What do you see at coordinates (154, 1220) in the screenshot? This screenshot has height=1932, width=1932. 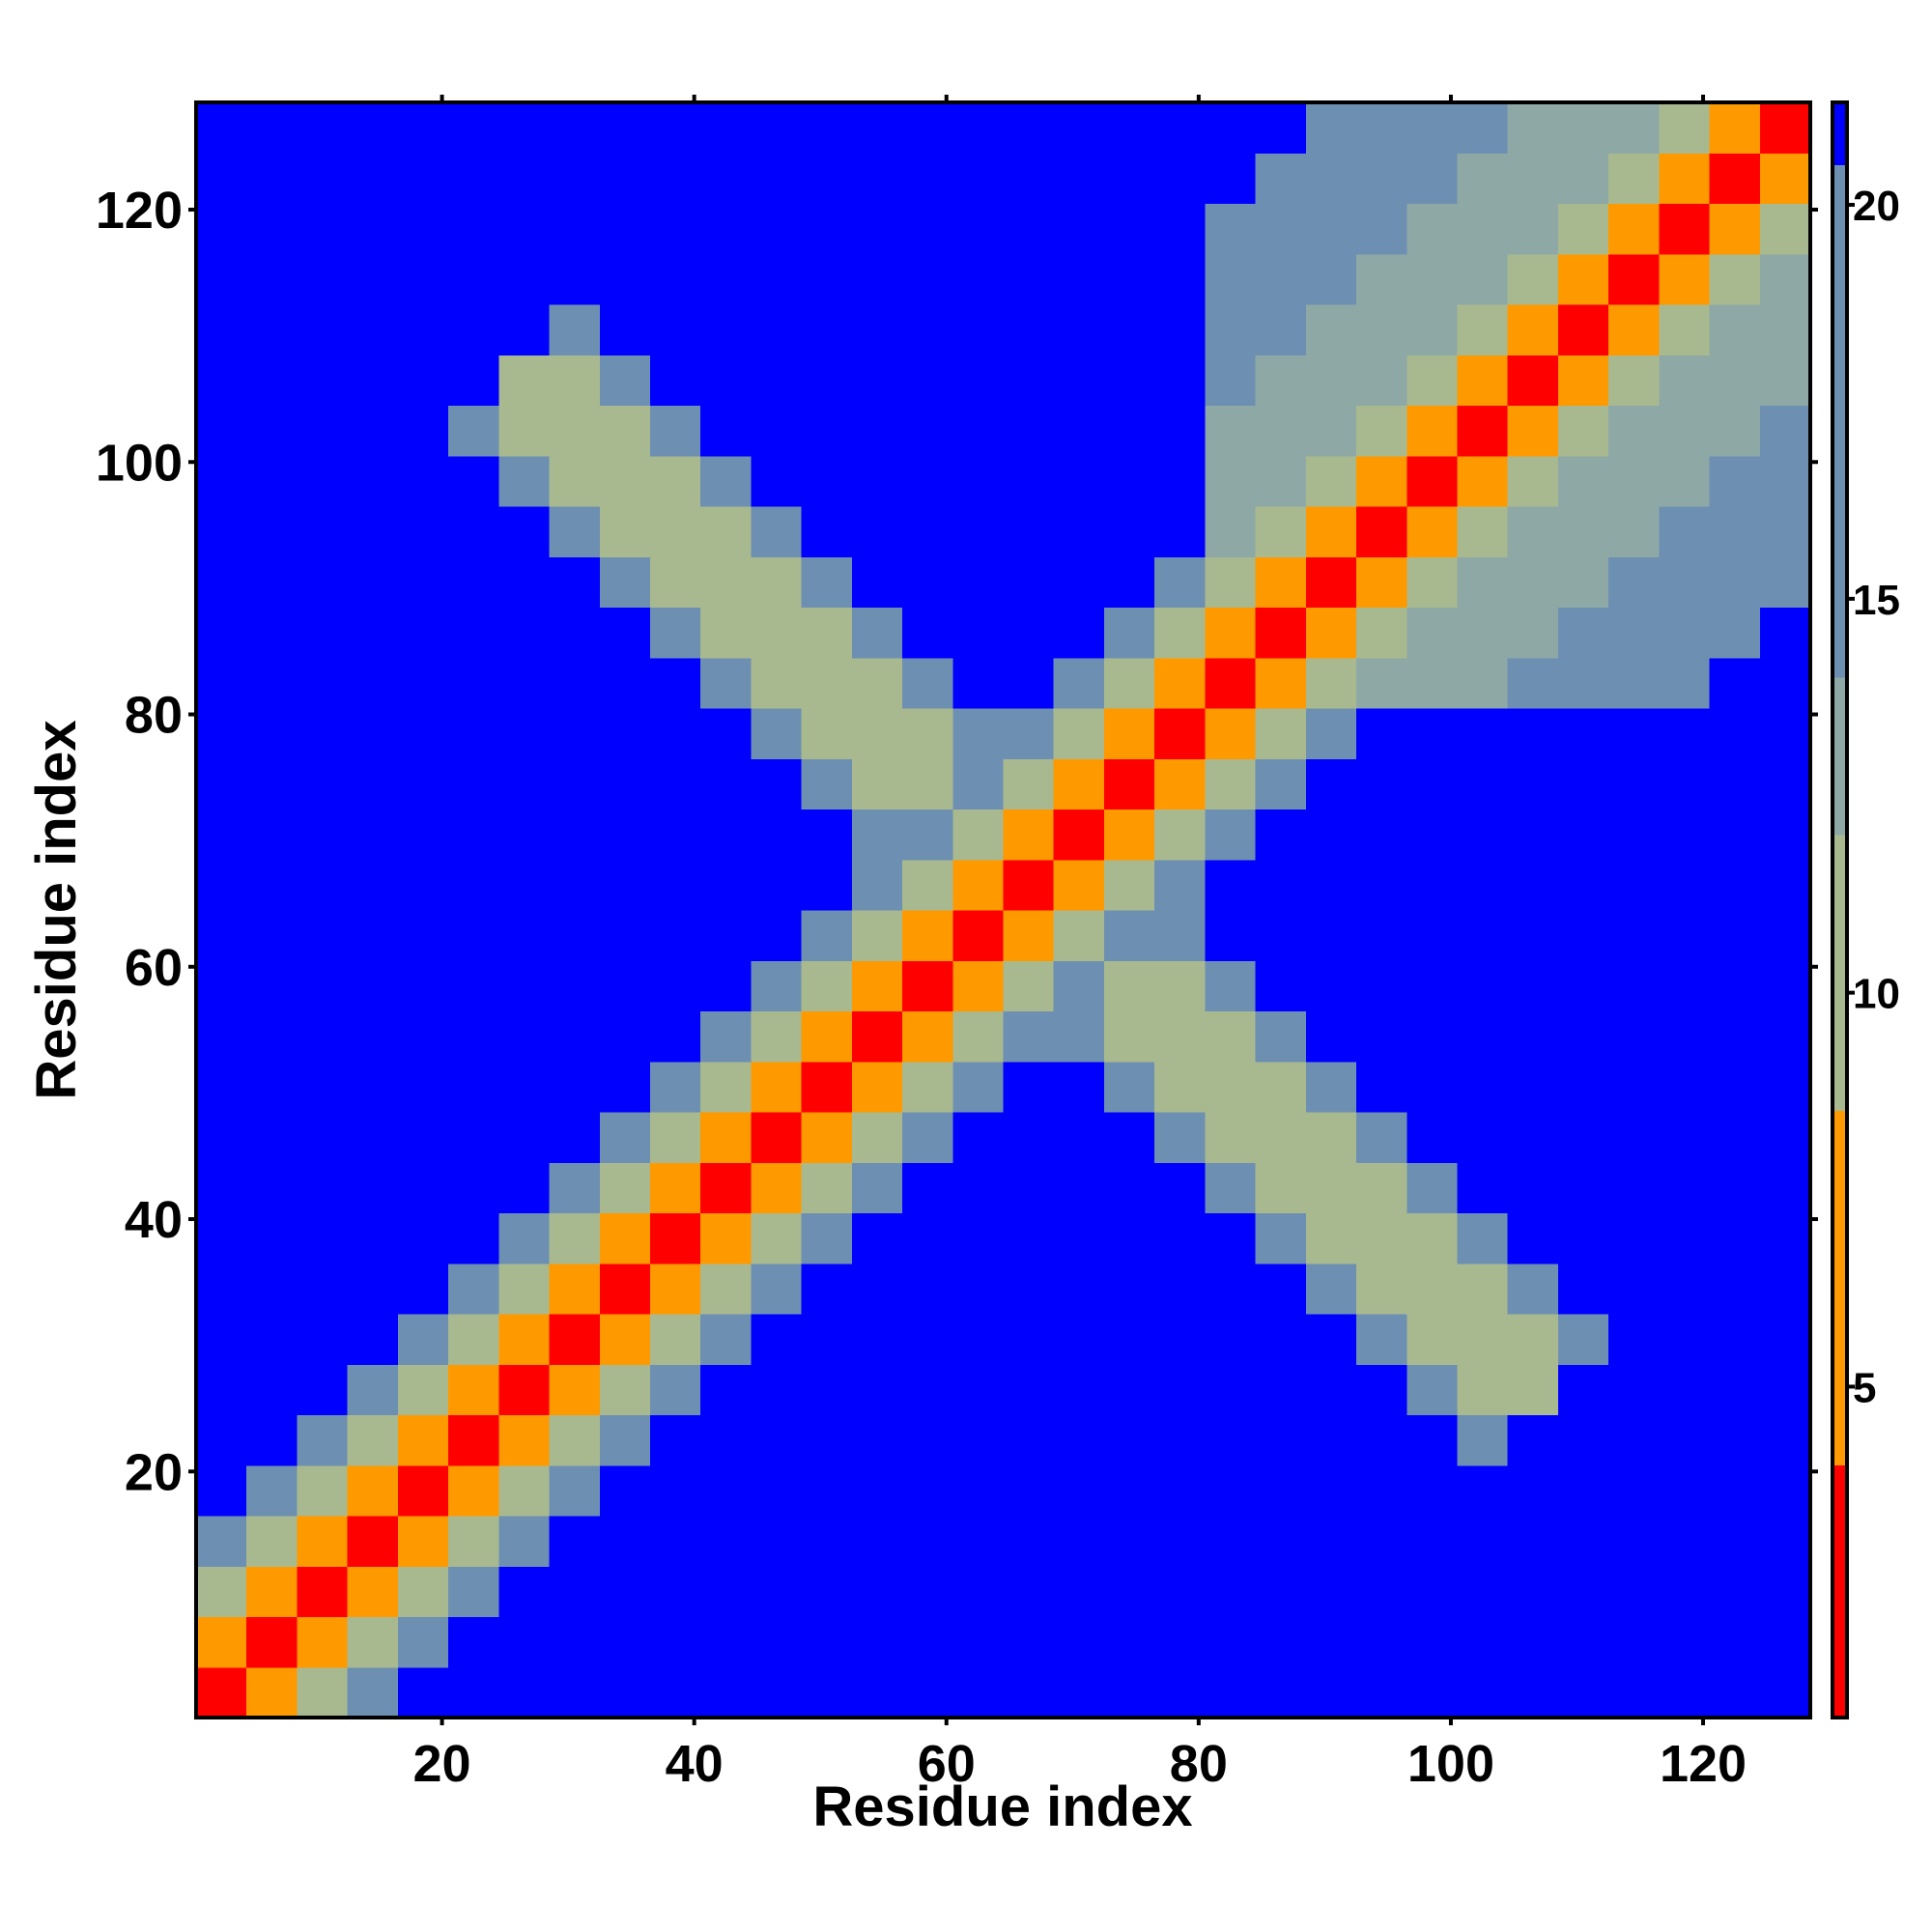 I see `y-tick-label: 40` at bounding box center [154, 1220].